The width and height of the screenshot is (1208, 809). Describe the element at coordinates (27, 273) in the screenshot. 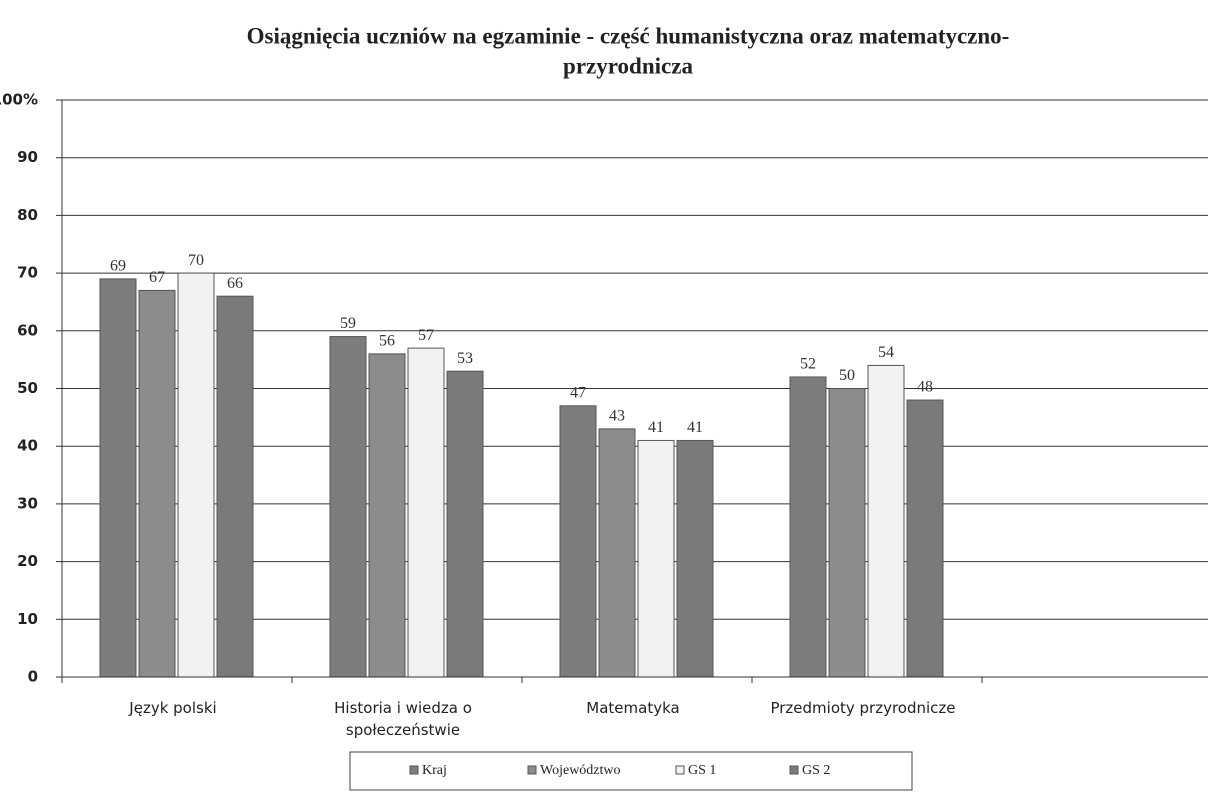

I see `y-tick-label: 70` at that location.